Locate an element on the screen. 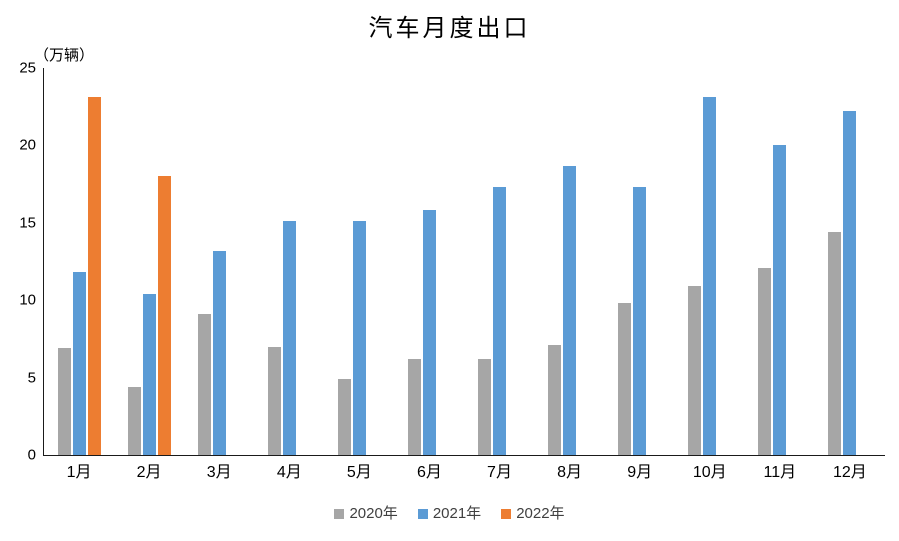 This screenshot has width=899, height=541. bar-2020年-11月 is located at coordinates (765, 361).